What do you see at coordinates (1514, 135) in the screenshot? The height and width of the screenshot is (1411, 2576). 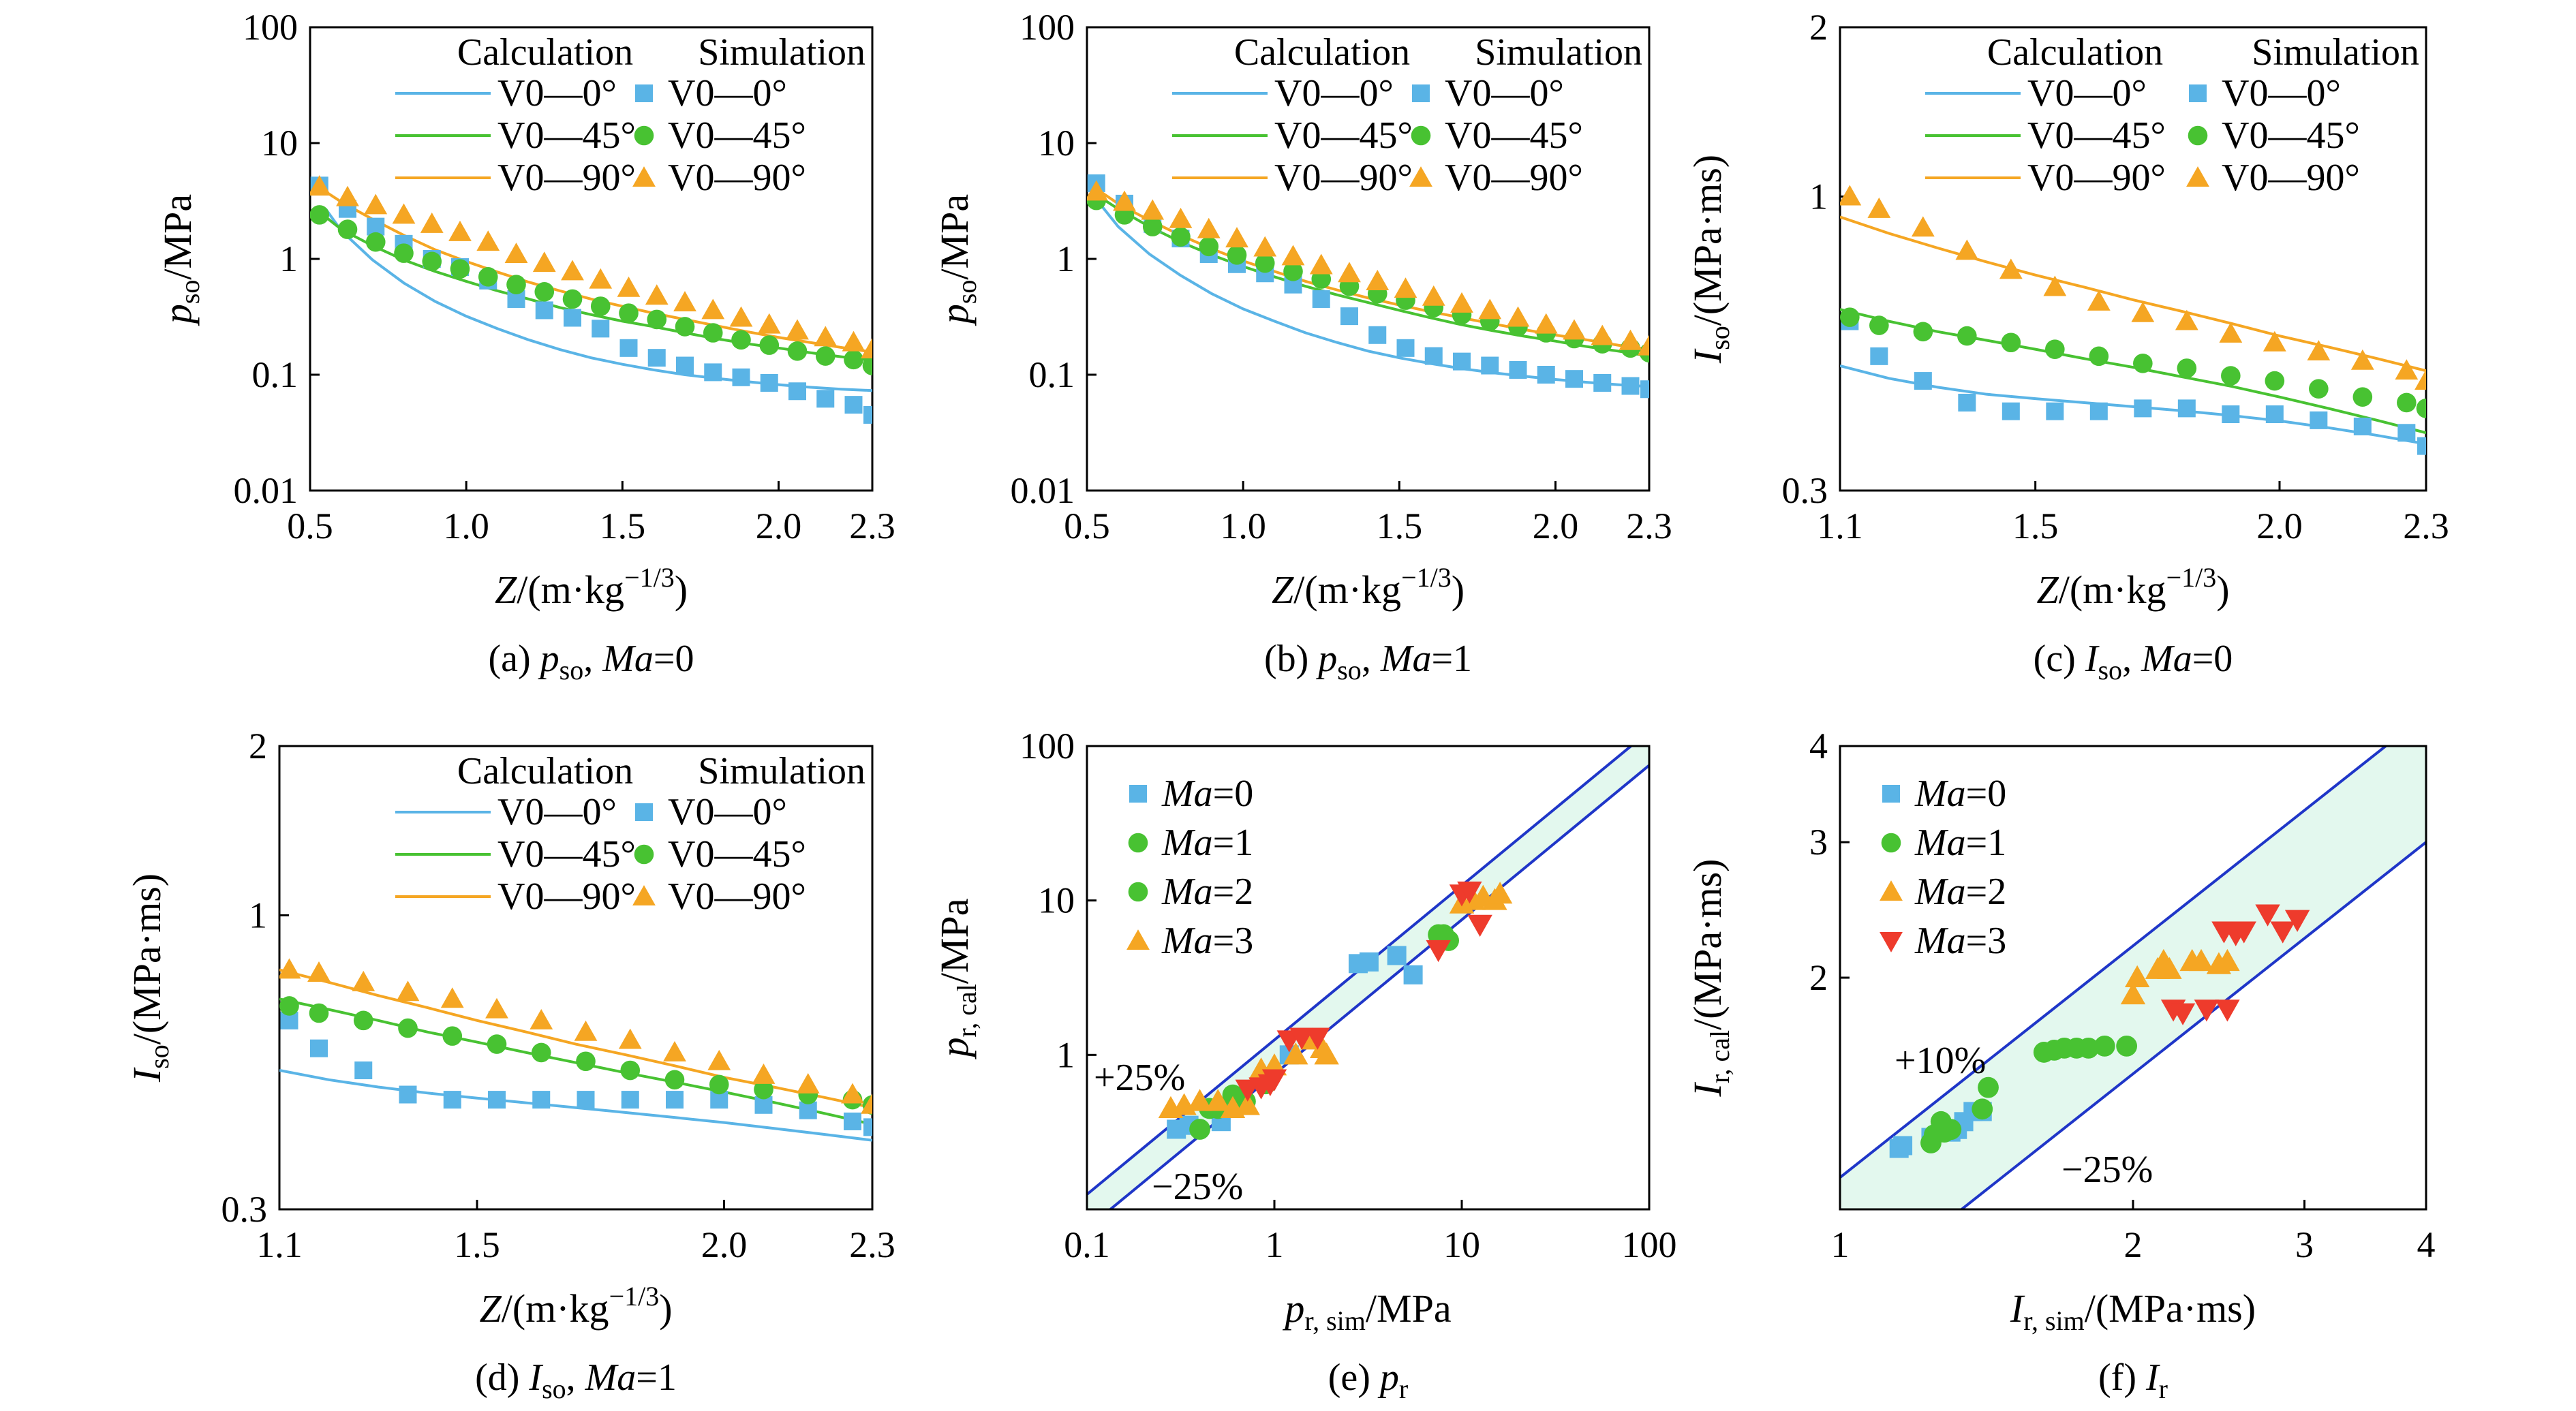 I see `legend-sim-label: V0—45°` at bounding box center [1514, 135].